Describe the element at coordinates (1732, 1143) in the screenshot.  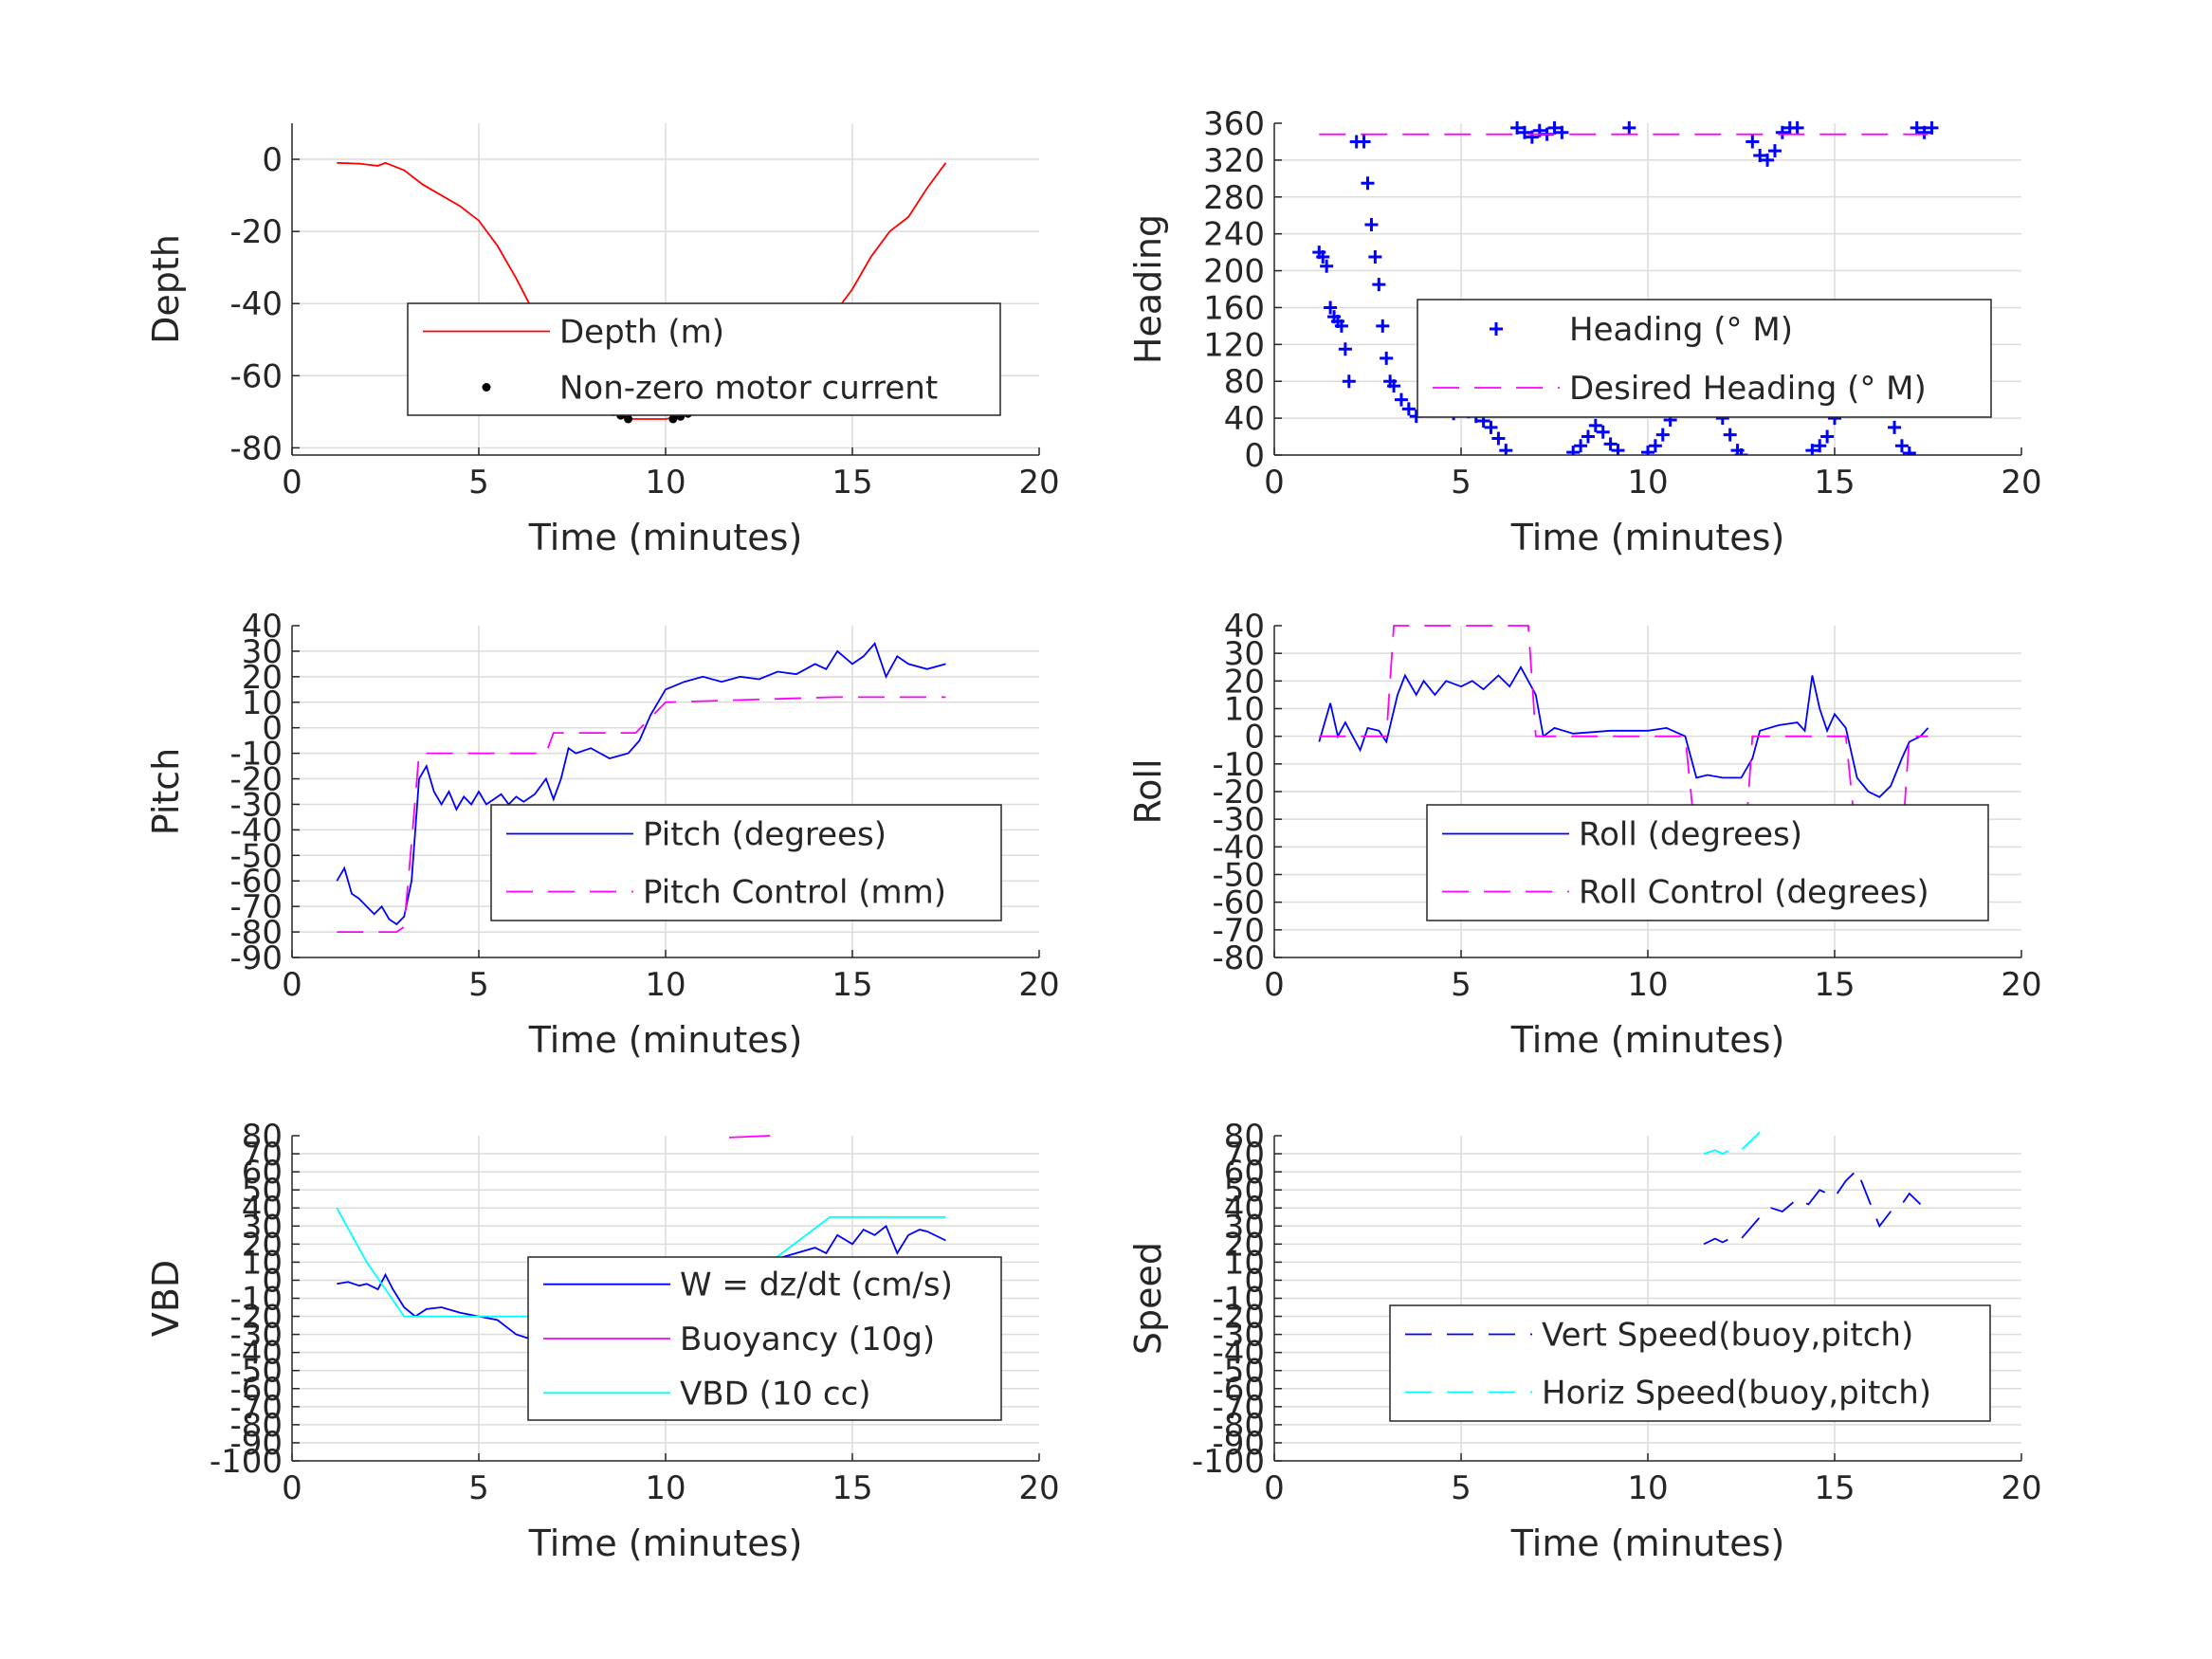
I see `speed-series-1-line` at that location.